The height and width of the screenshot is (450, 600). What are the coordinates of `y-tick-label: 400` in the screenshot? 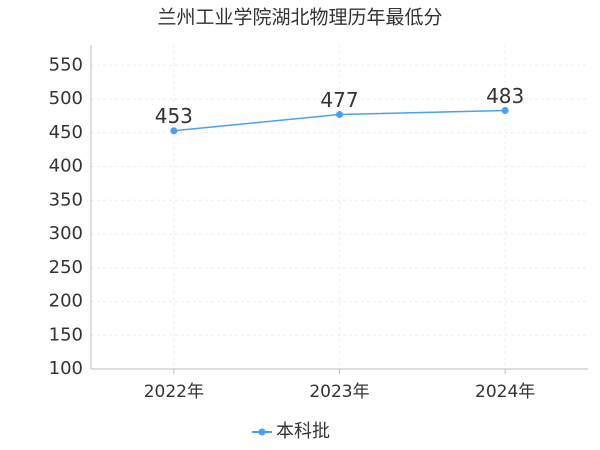 It's located at (66, 166).